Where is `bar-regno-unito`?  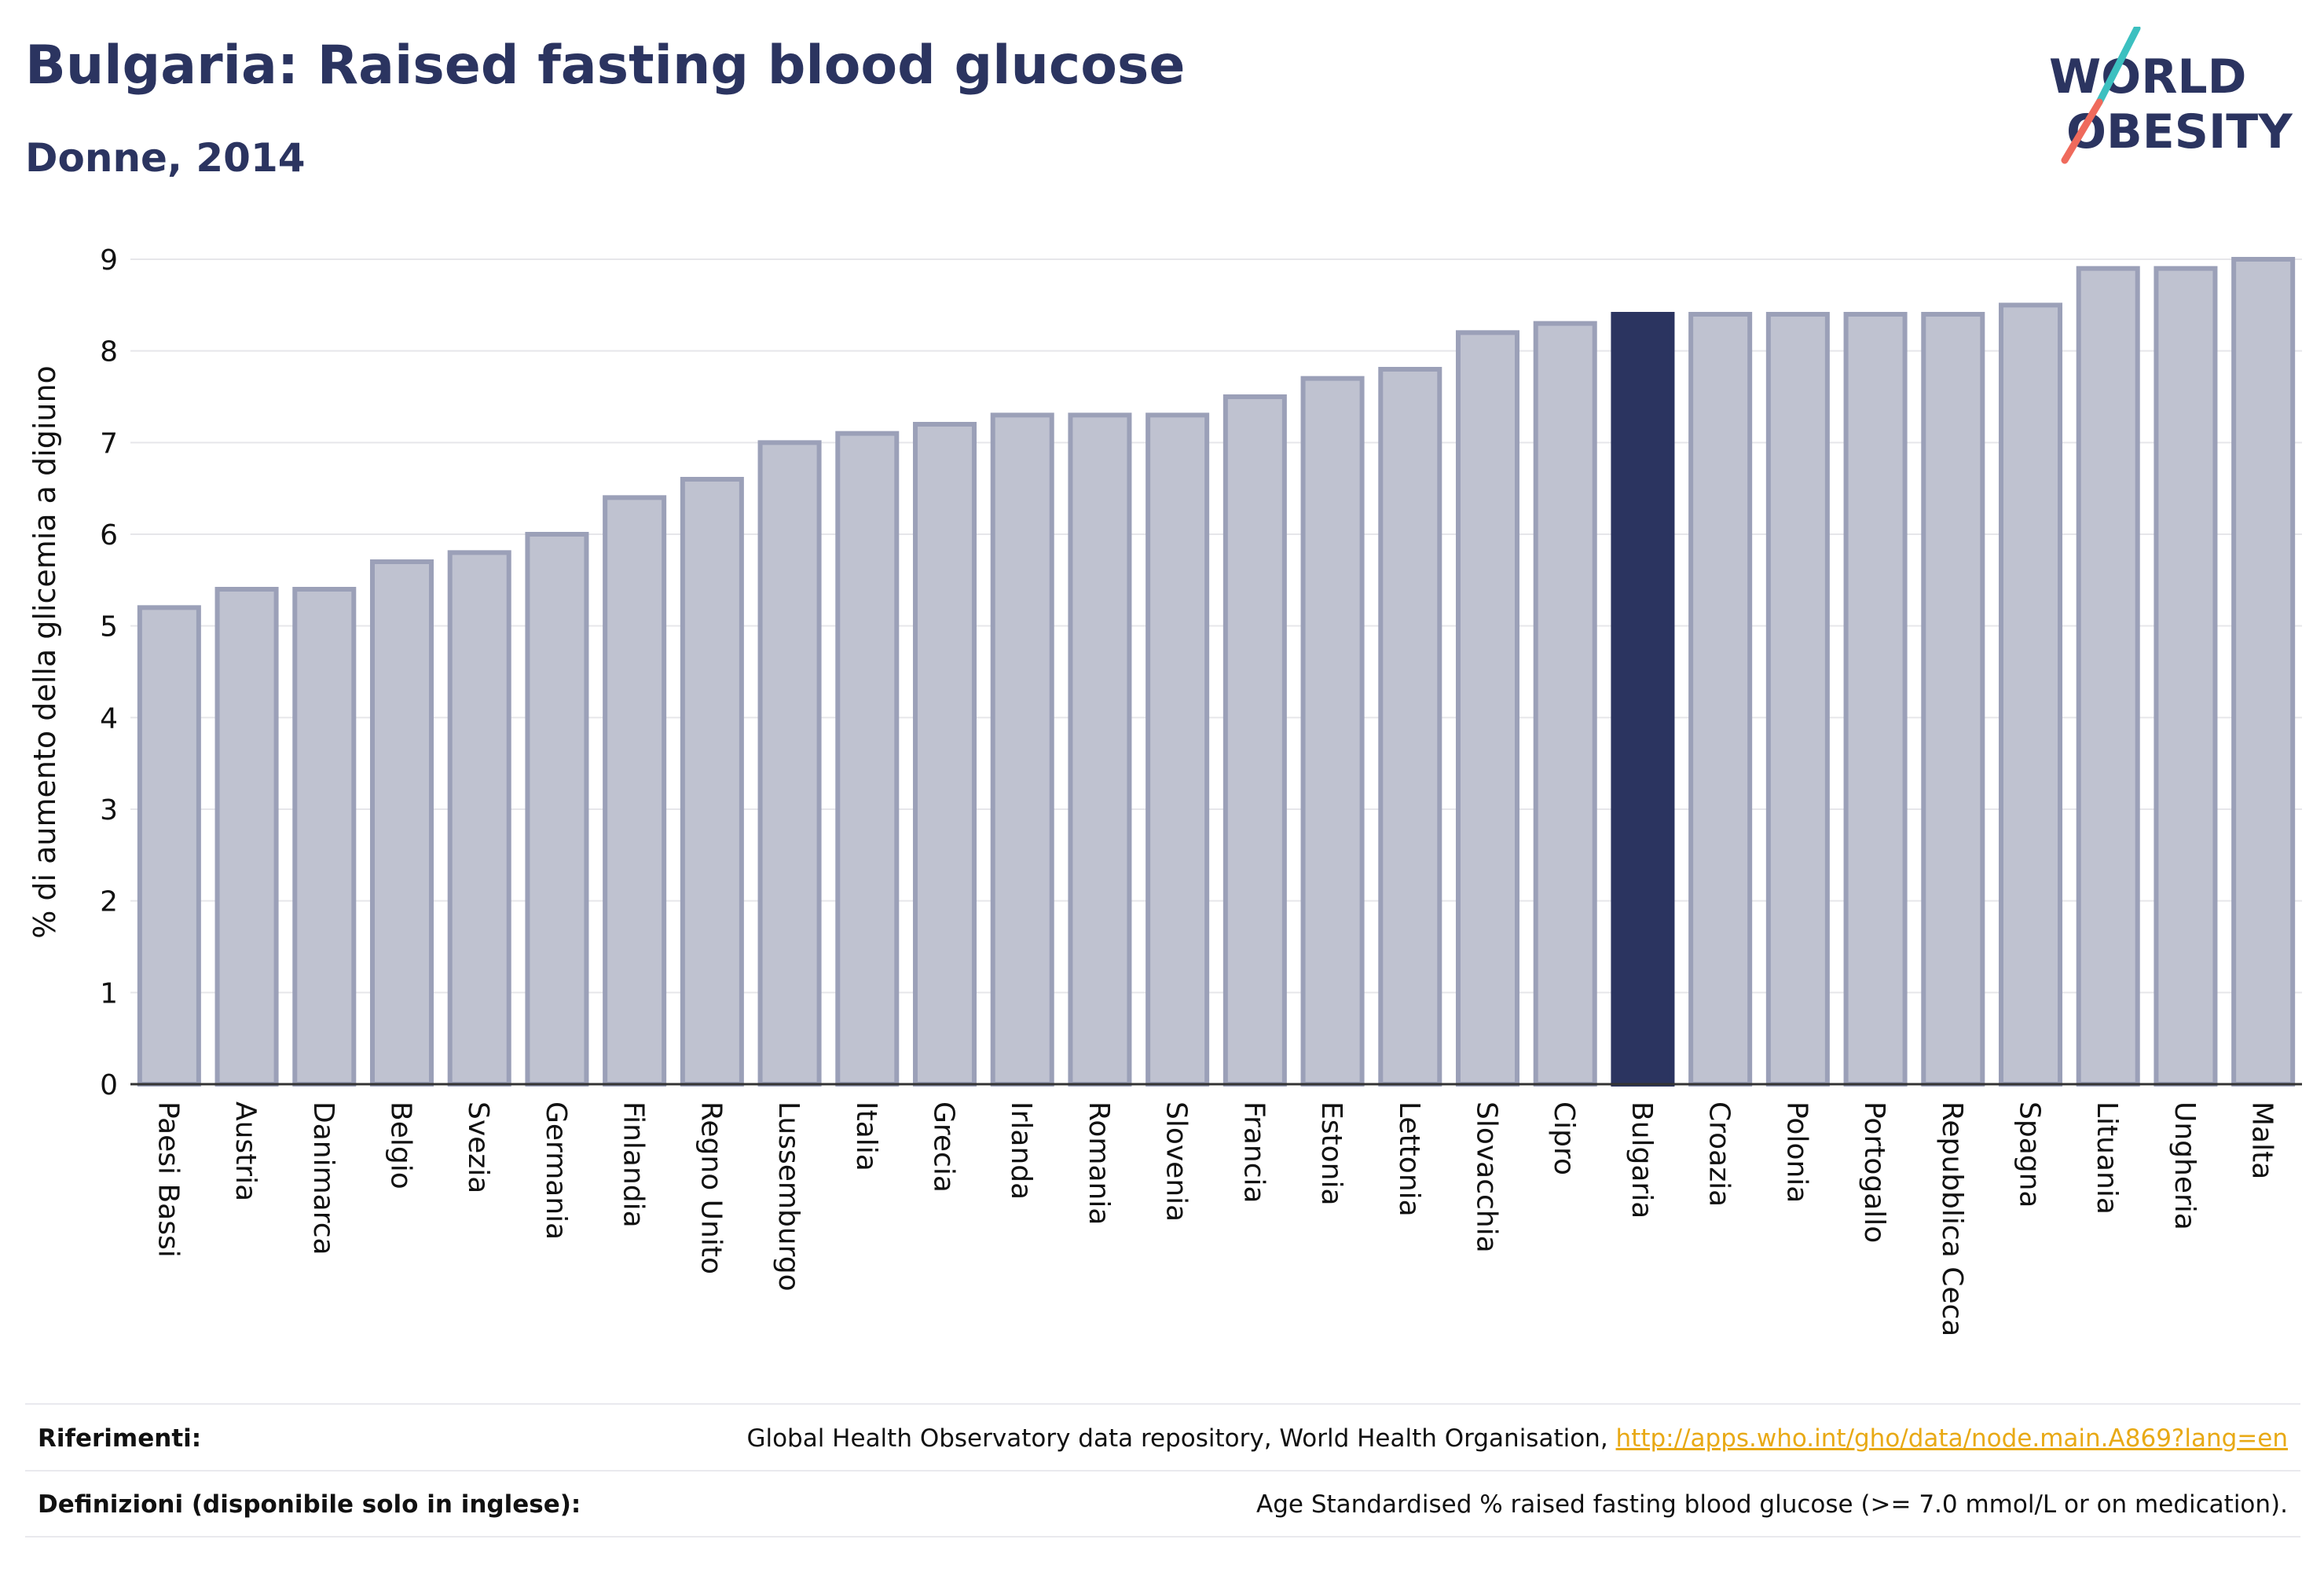
bar-regno-unito is located at coordinates (712, 782).